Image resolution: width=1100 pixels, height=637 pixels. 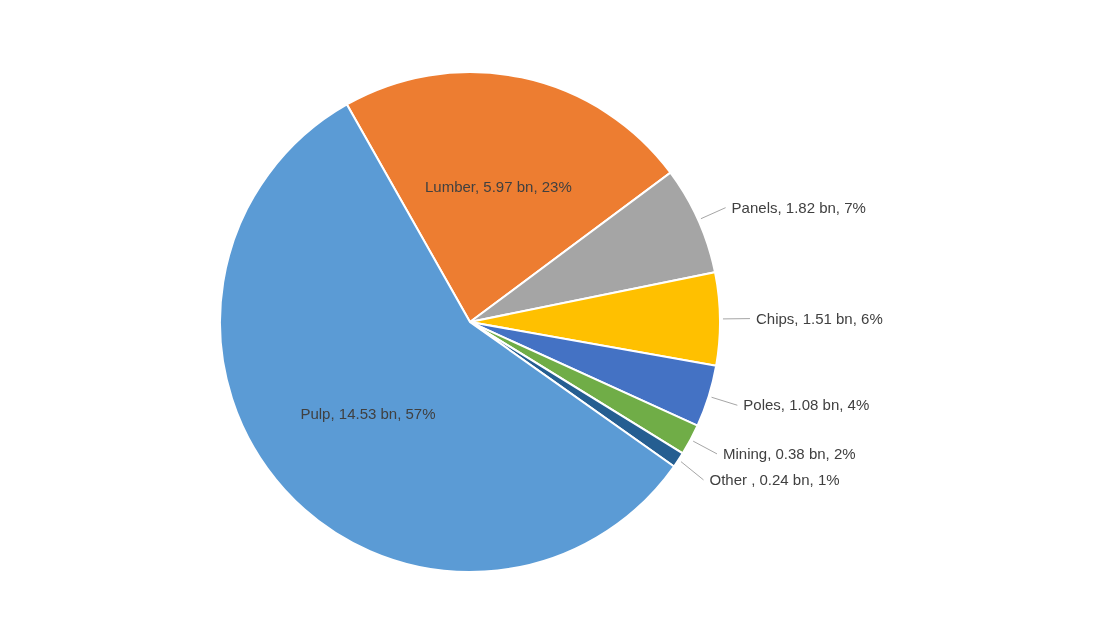 I want to click on slice-label: Other , 0.24 bn, 1%, so click(x=774, y=479).